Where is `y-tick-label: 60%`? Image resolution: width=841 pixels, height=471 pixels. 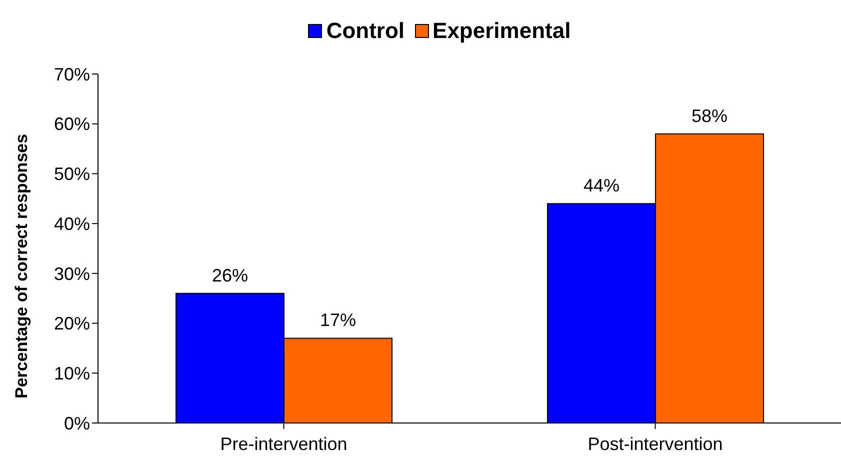 y-tick-label: 60% is located at coordinates (72, 124).